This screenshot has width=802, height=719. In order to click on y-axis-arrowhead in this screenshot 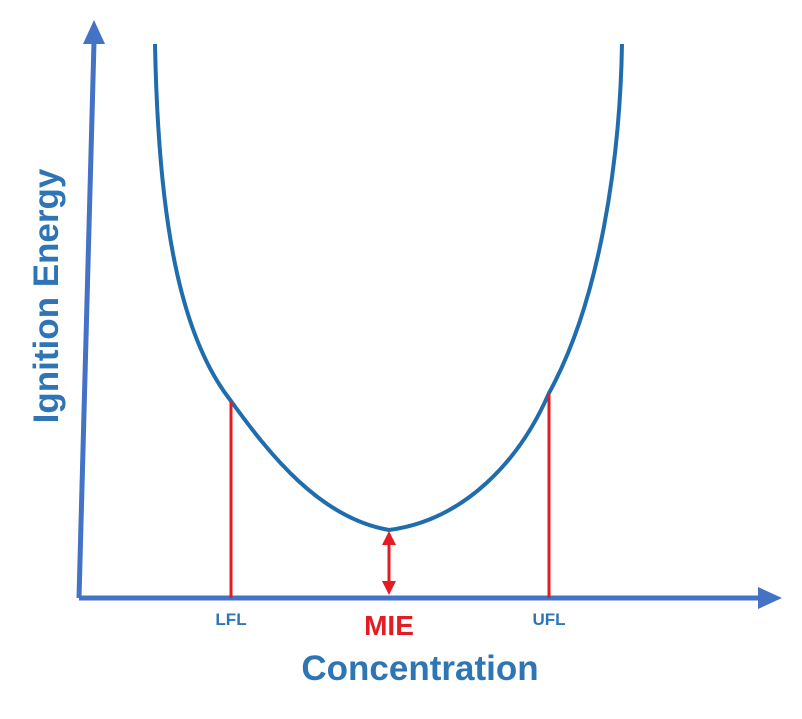, I will do `click(94, 32)`.